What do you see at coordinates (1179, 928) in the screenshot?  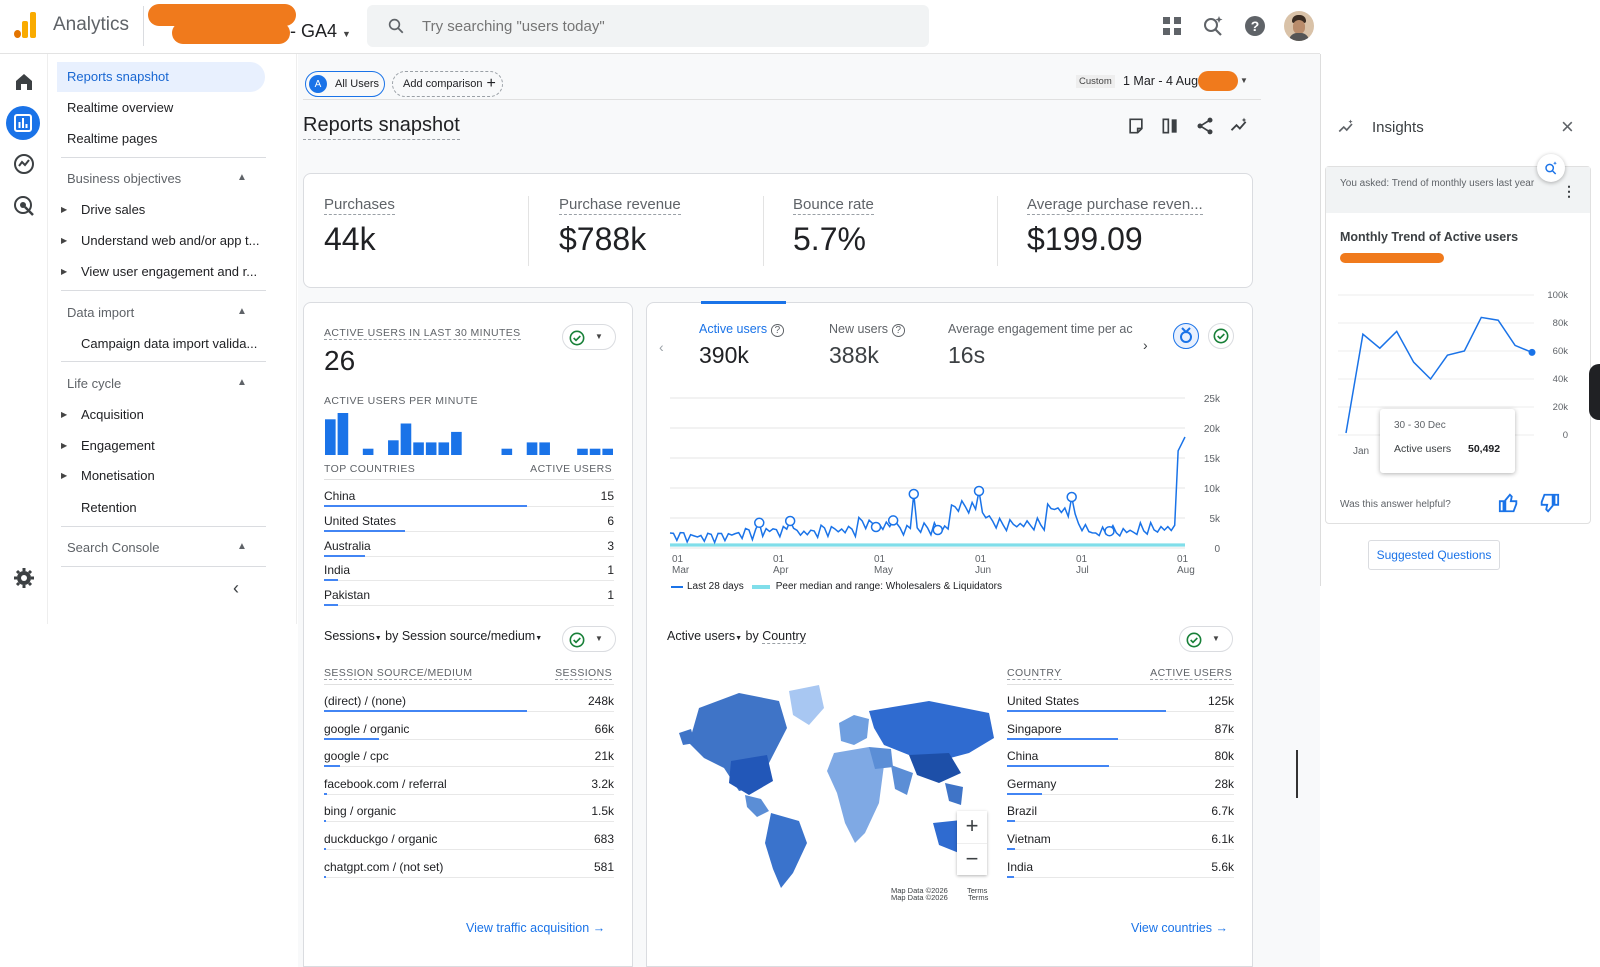 I see `view-countries-link: View countries →` at bounding box center [1179, 928].